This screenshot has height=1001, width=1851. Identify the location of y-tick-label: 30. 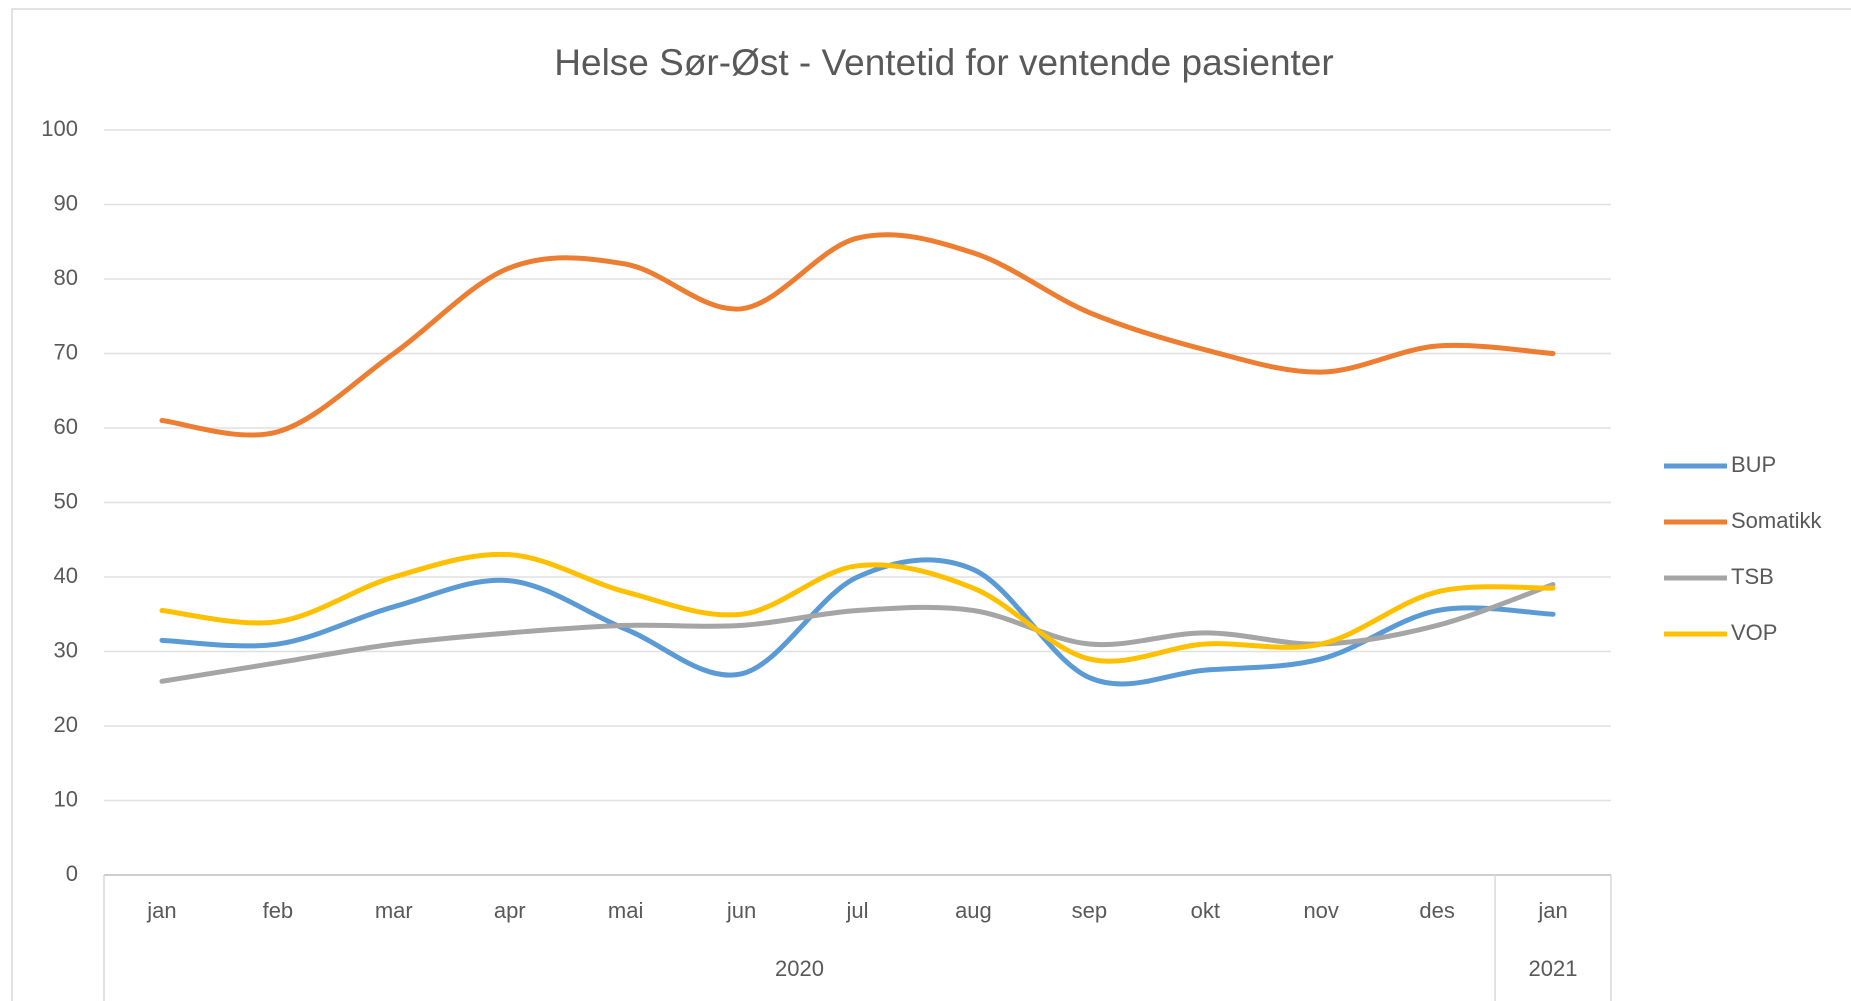
(66, 649).